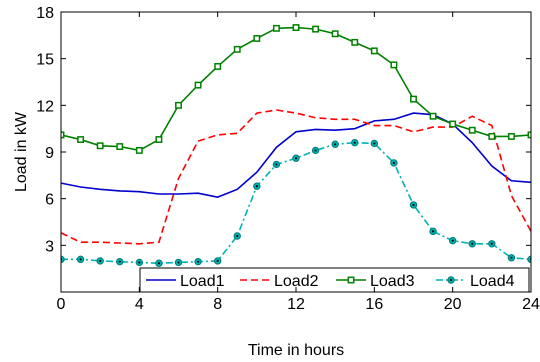 The image size is (540, 362). Describe the element at coordinates (217, 304) in the screenshot. I see `x-tick-label: 8` at that location.